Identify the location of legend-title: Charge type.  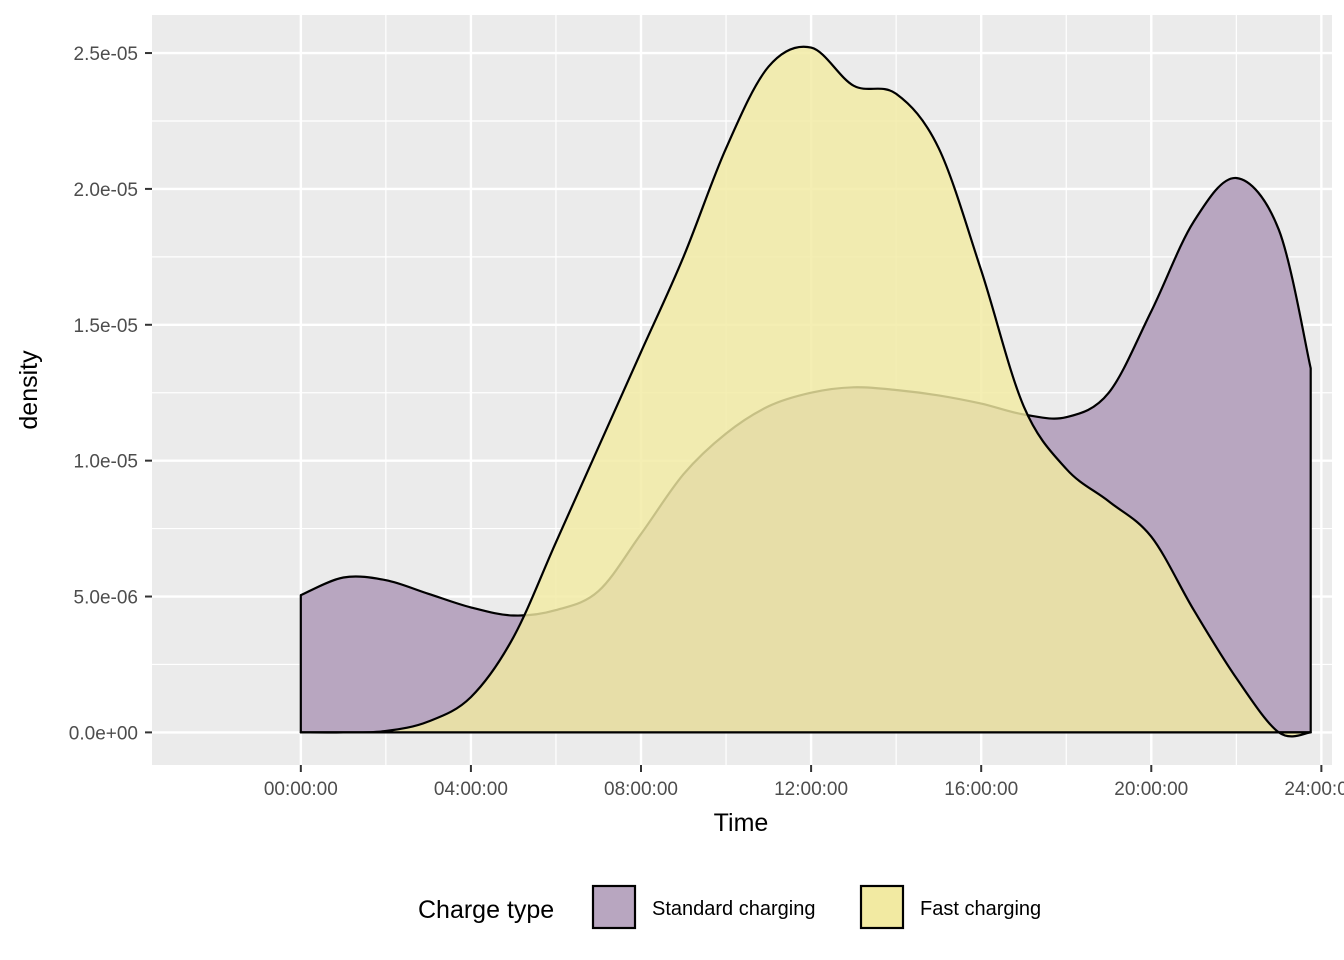
(486, 910).